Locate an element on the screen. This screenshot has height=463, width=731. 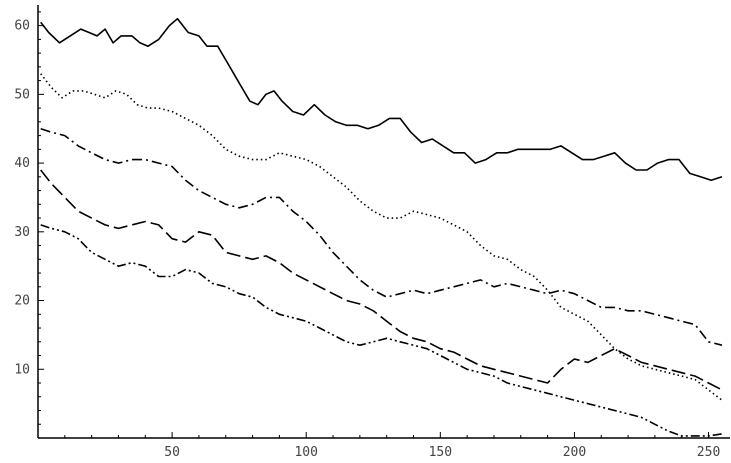
y-tick-label: 60 is located at coordinates (22, 26).